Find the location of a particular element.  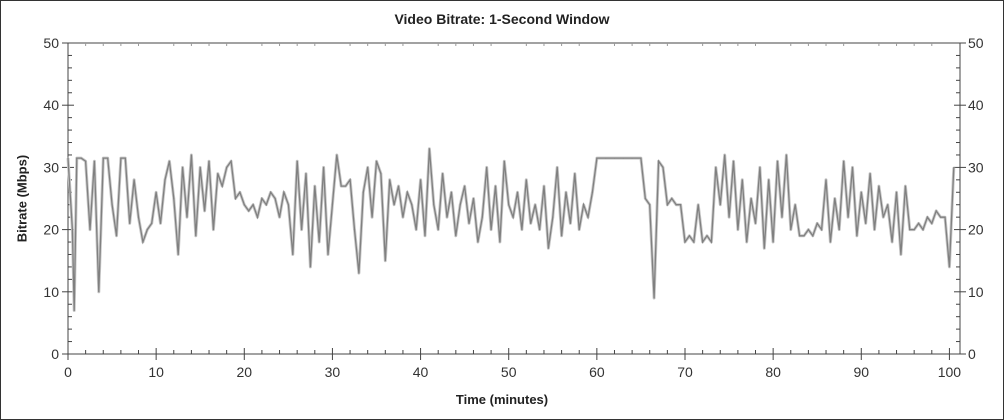

y-tick-label: 0 is located at coordinates (55, 354).